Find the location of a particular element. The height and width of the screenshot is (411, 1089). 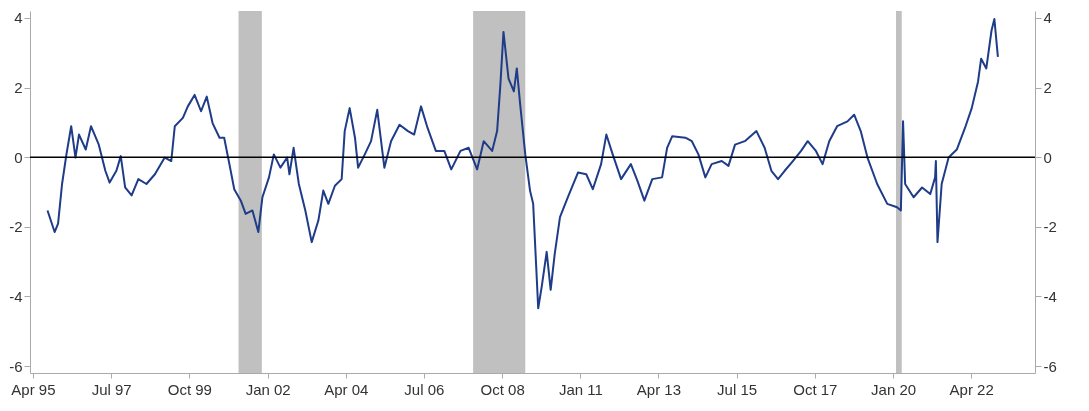

x-tick-label: Jul 15 is located at coordinates (737, 389).